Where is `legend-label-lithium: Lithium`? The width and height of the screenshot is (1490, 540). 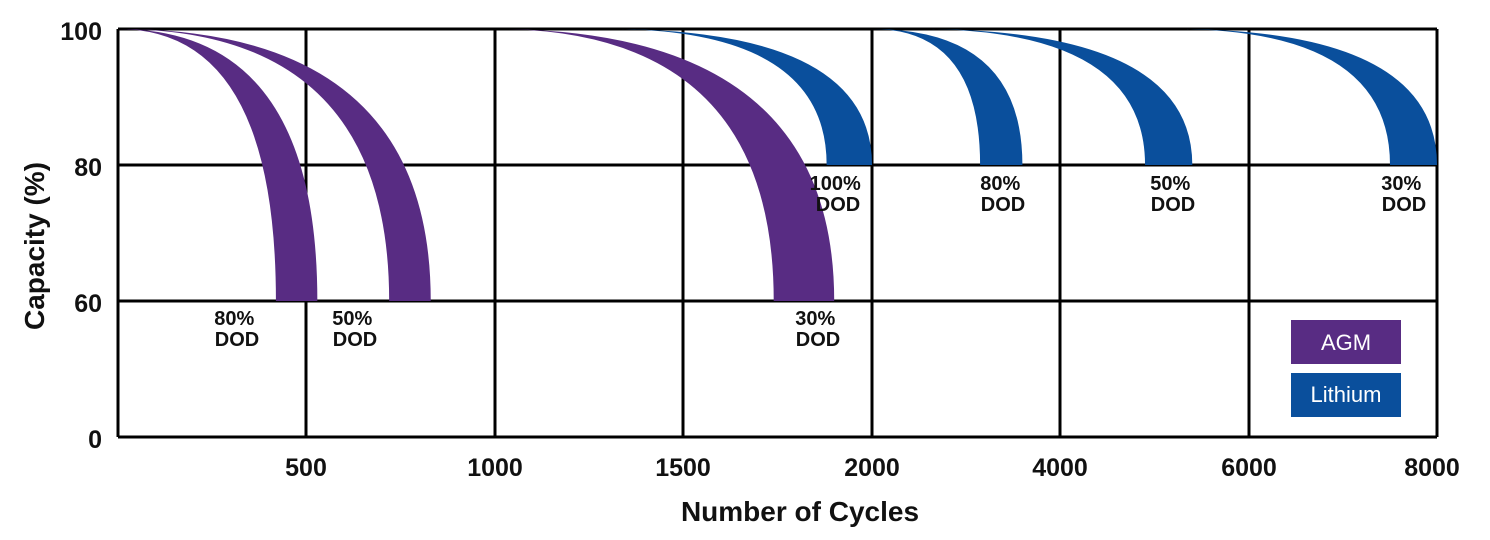
legend-label-lithium: Lithium is located at coordinates (1346, 394).